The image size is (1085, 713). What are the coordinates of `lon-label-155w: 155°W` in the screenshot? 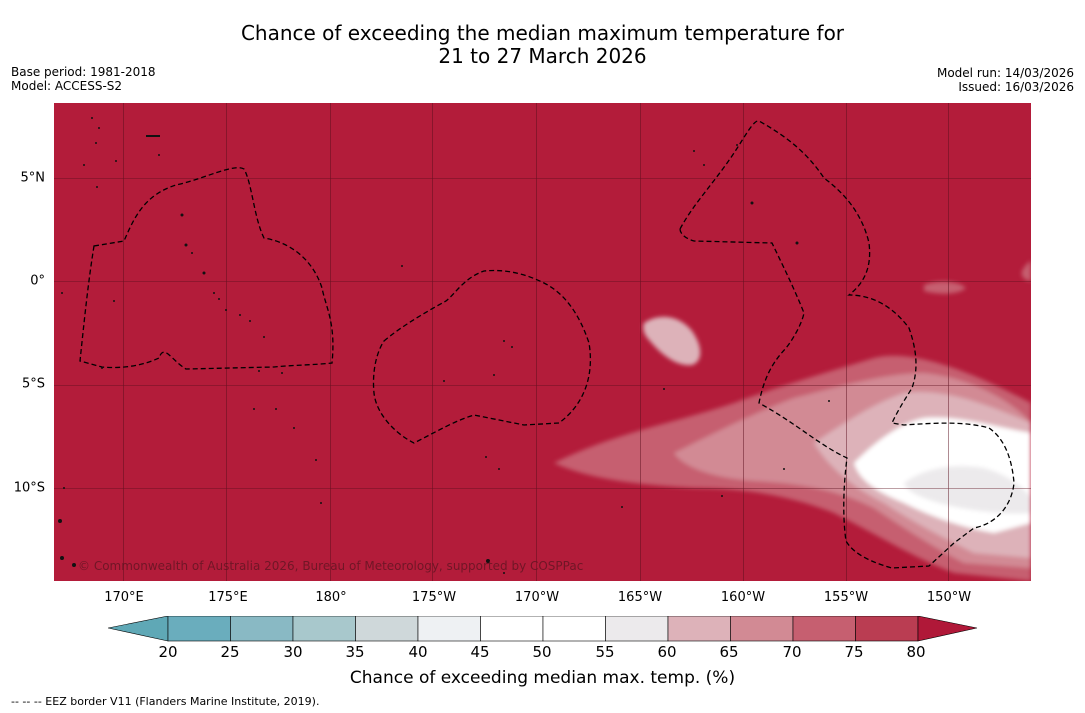 It's located at (846, 597).